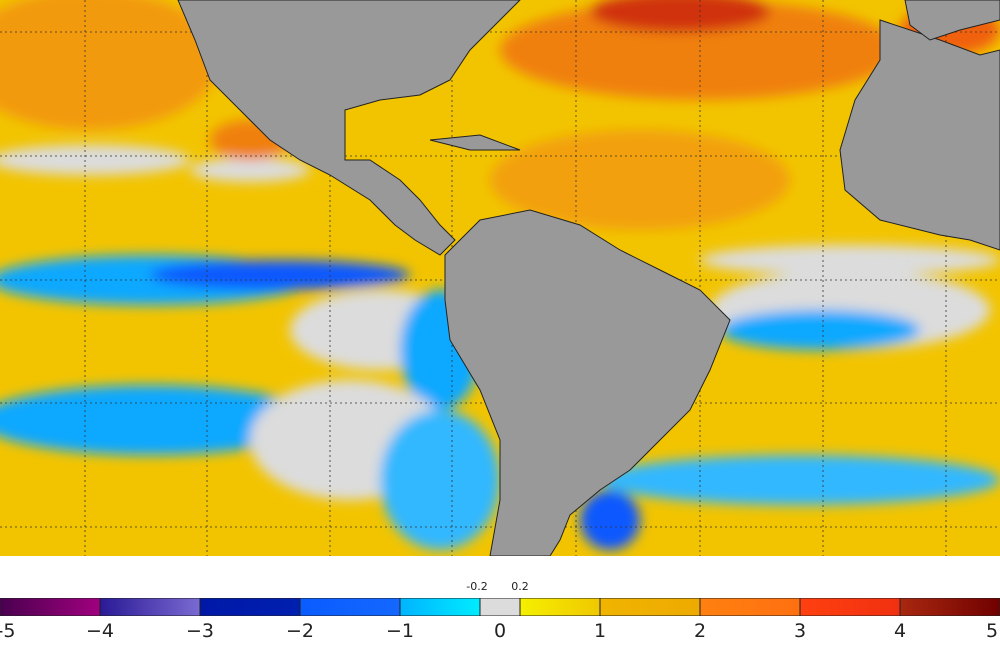 The height and width of the screenshot is (650, 1000). Describe the element at coordinates (100, 631) in the screenshot. I see `colorbar-tick-label: −4` at that location.